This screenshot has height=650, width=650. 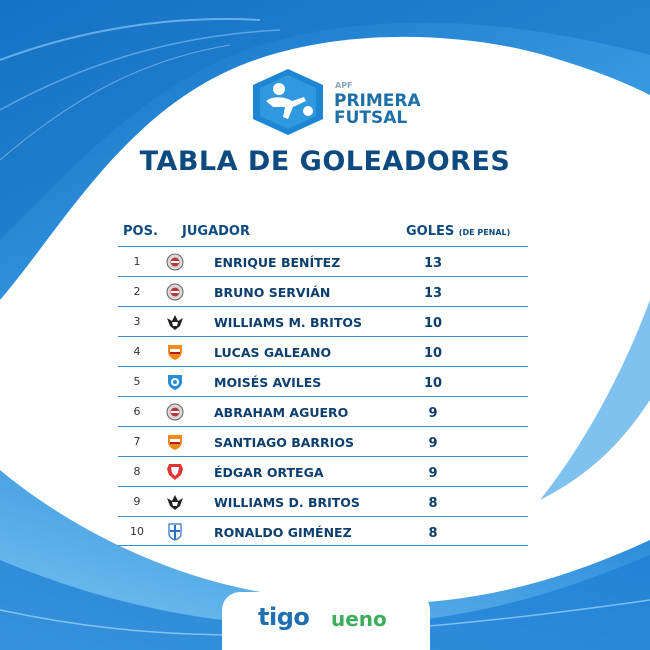 I want to click on blue-shield-crest-icon, so click(x=175, y=382).